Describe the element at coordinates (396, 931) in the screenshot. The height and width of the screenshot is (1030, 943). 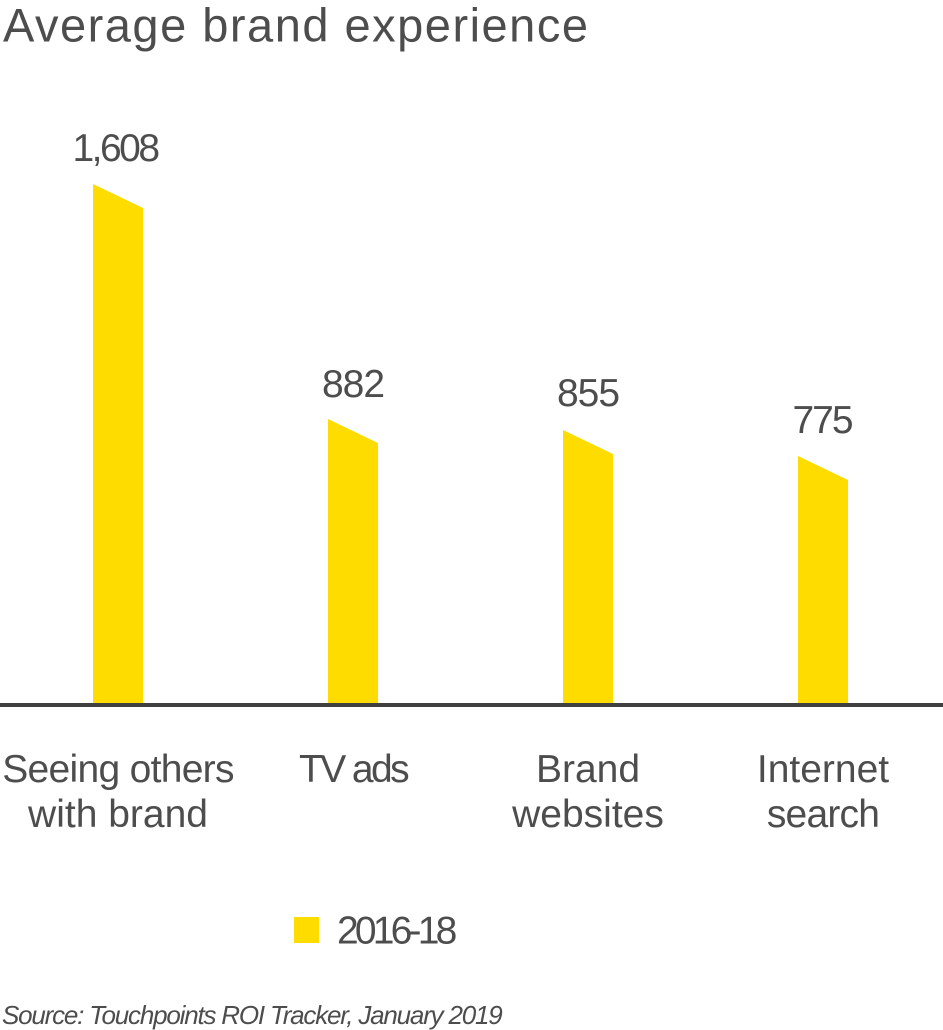
I see `svg-text: 2016-18` at that location.